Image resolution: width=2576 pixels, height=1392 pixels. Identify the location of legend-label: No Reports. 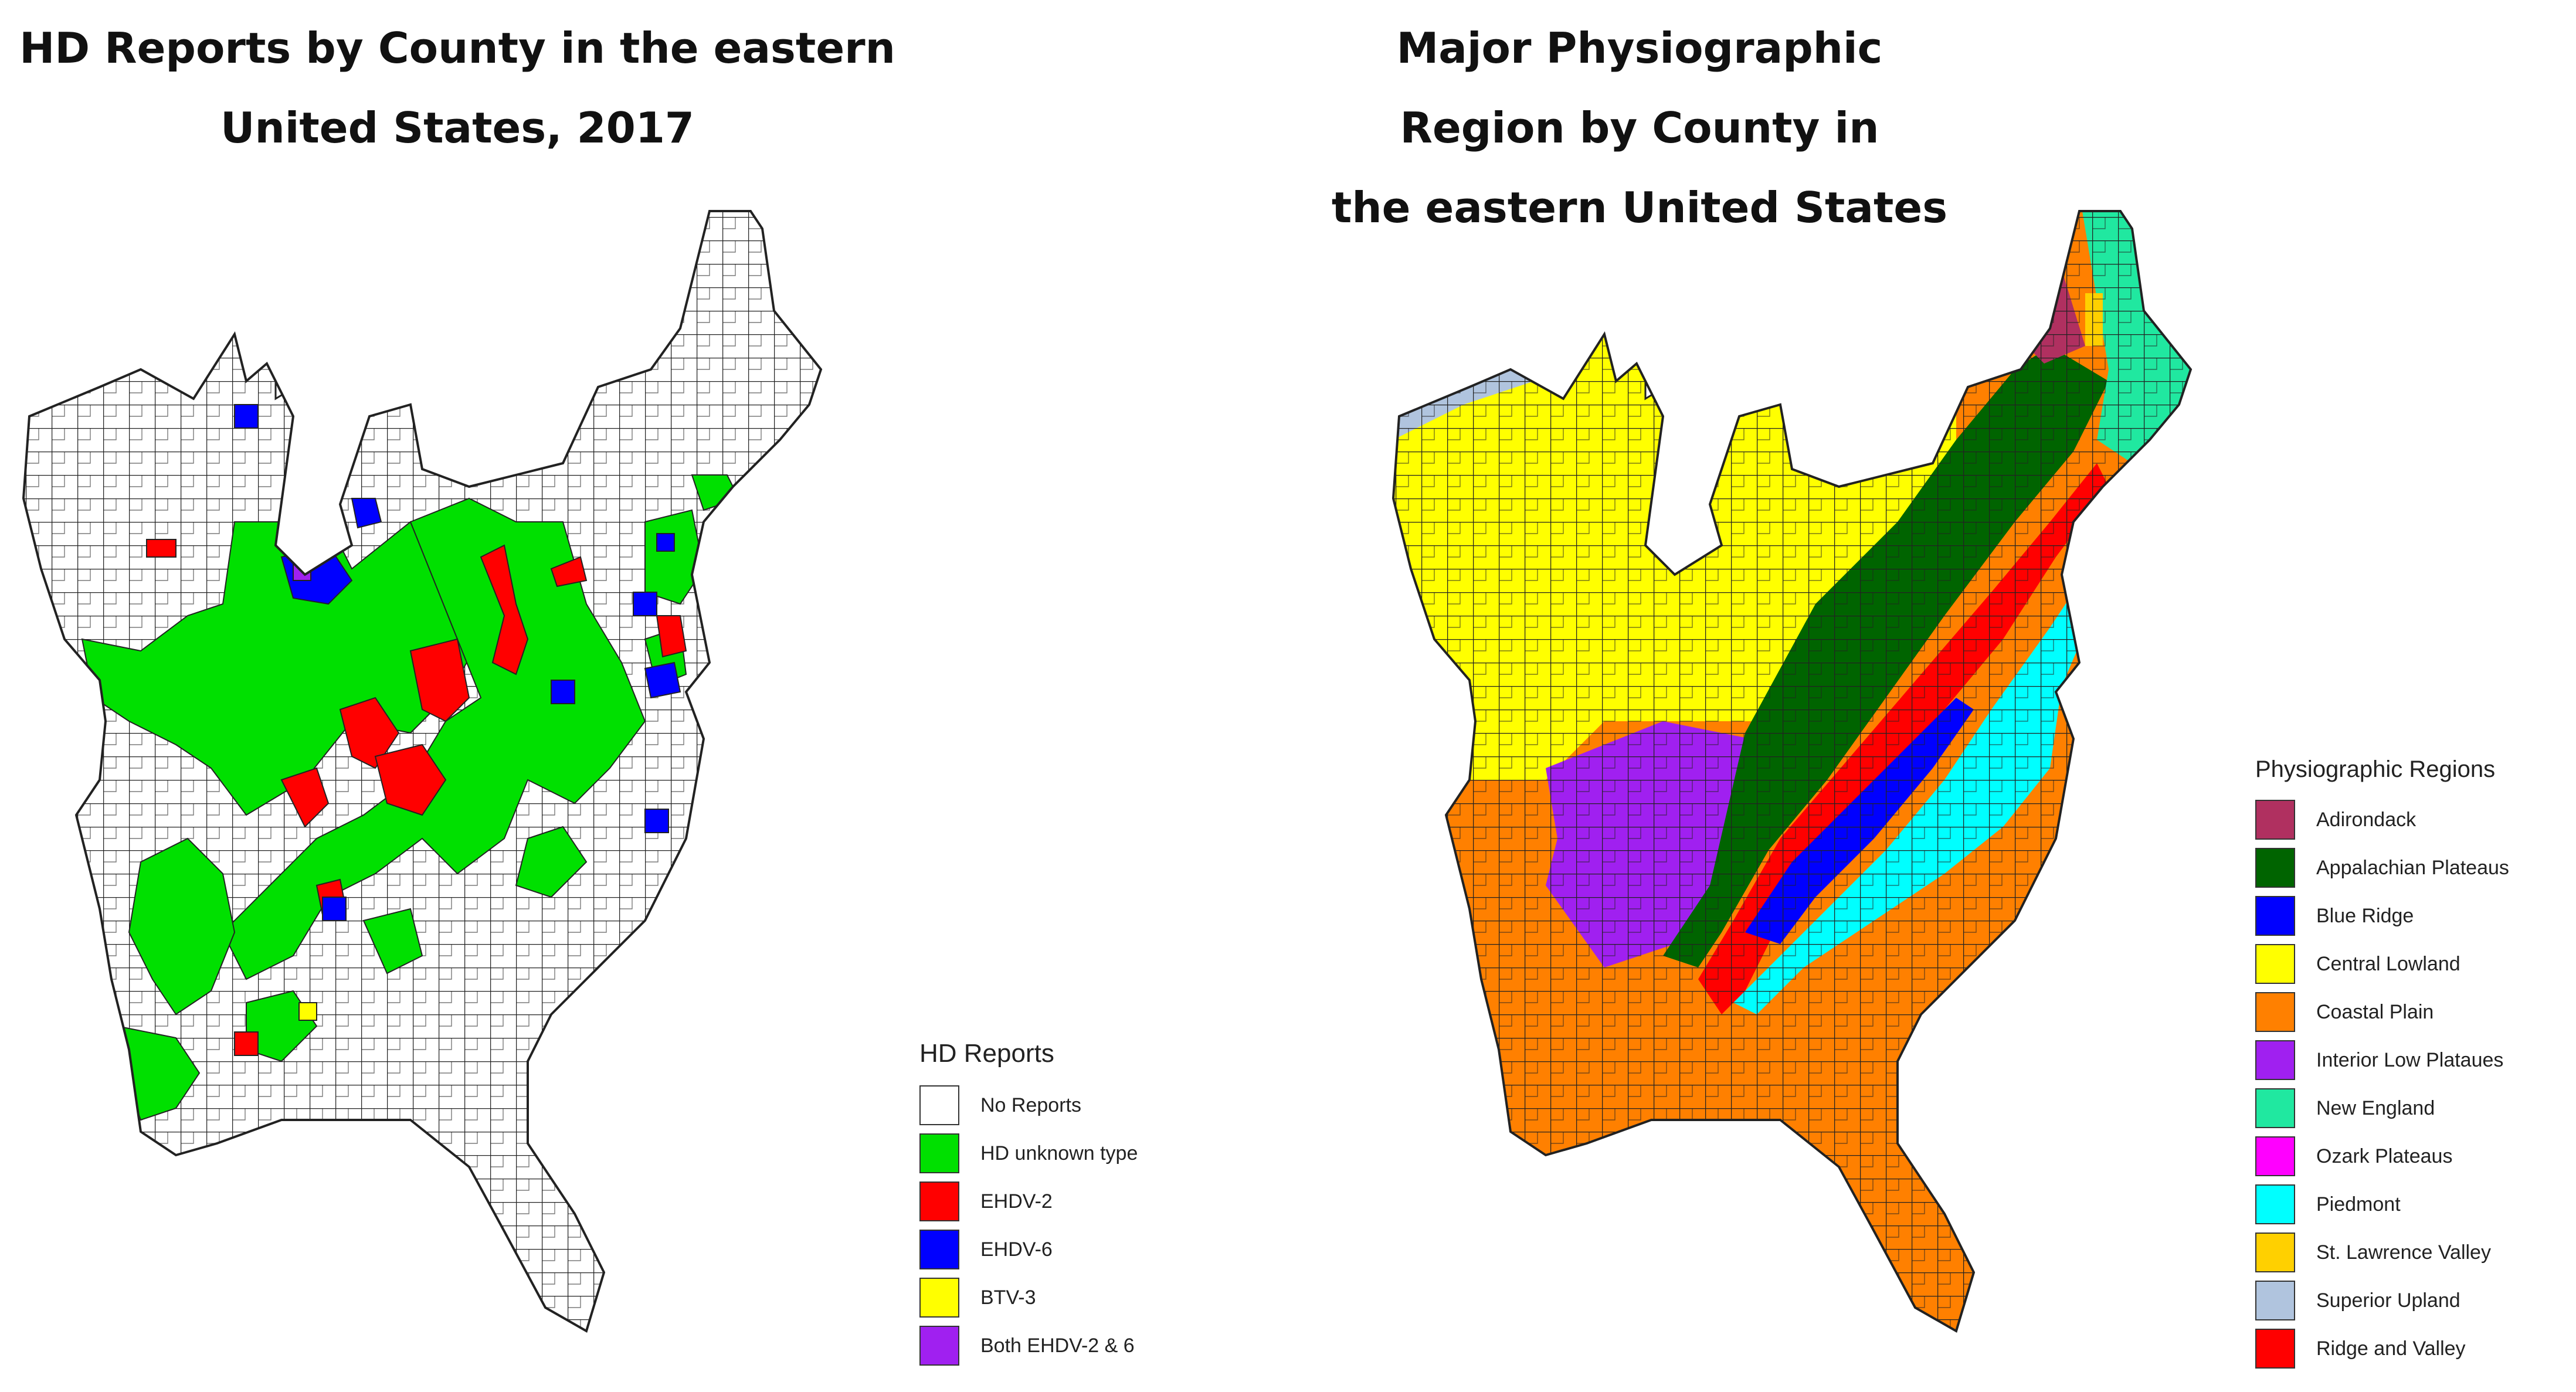
(1030, 1105).